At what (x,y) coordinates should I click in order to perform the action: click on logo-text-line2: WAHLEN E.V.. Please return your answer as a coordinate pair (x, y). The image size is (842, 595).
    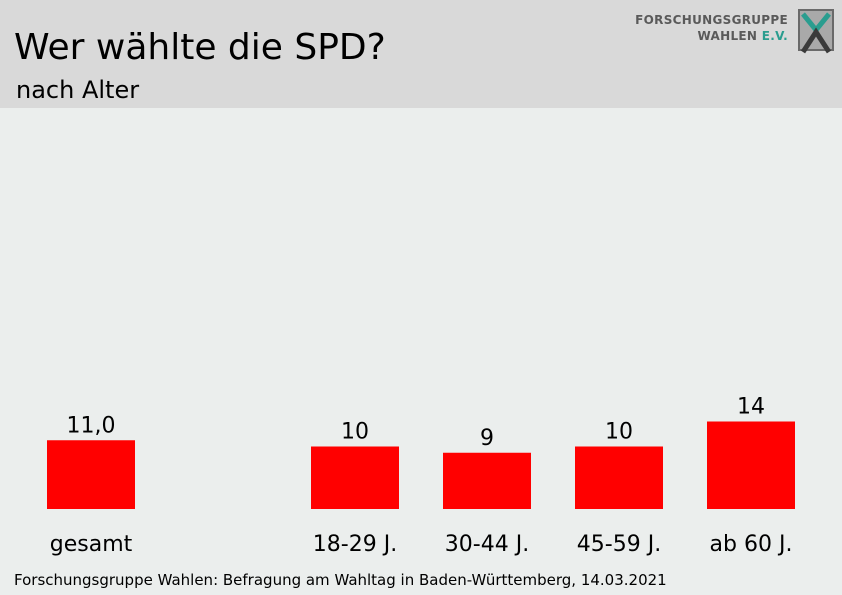
    Looking at the image, I should click on (743, 36).